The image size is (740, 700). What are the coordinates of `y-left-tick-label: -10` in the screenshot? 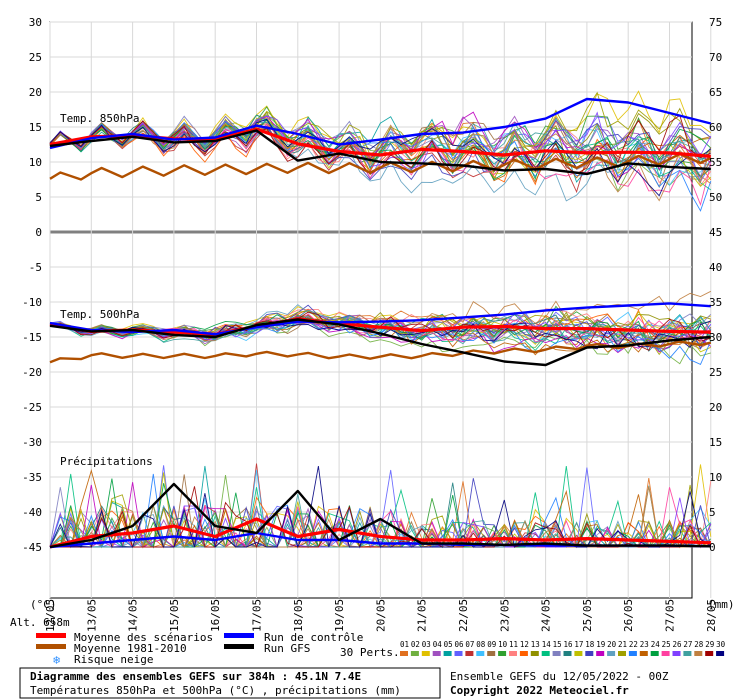 It's located at (32, 302).